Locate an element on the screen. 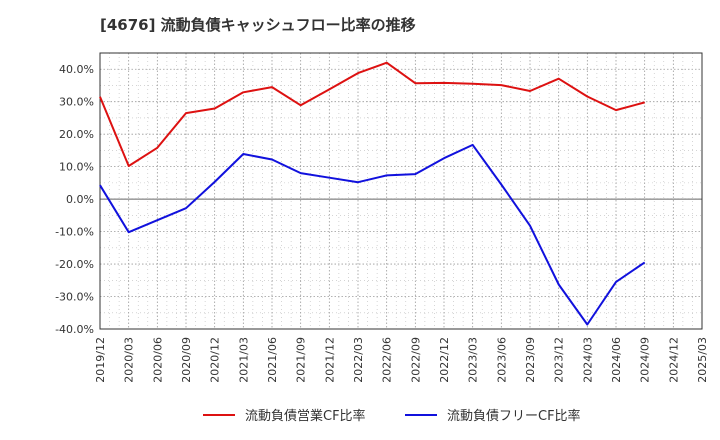 This screenshot has width=720, height=440. legend-swatch-red is located at coordinates (219, 414).